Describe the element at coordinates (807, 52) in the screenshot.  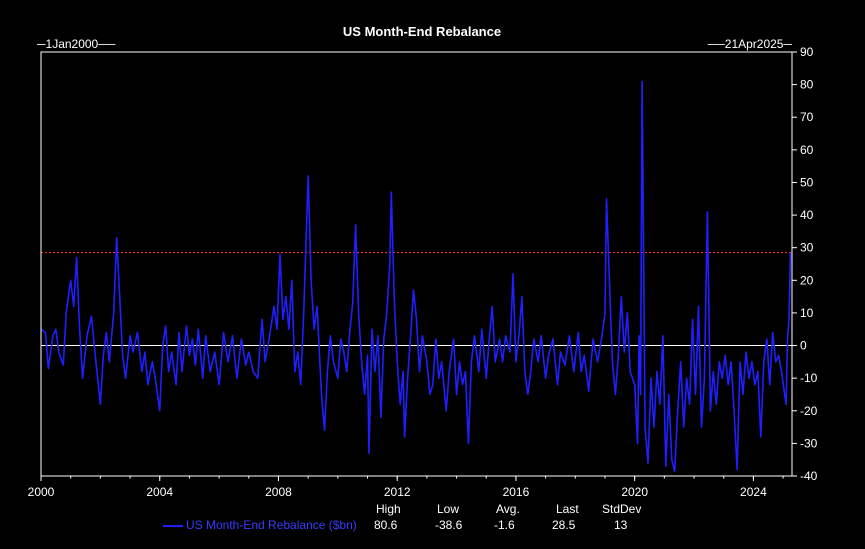
I see `y-tick-label: 90` at that location.